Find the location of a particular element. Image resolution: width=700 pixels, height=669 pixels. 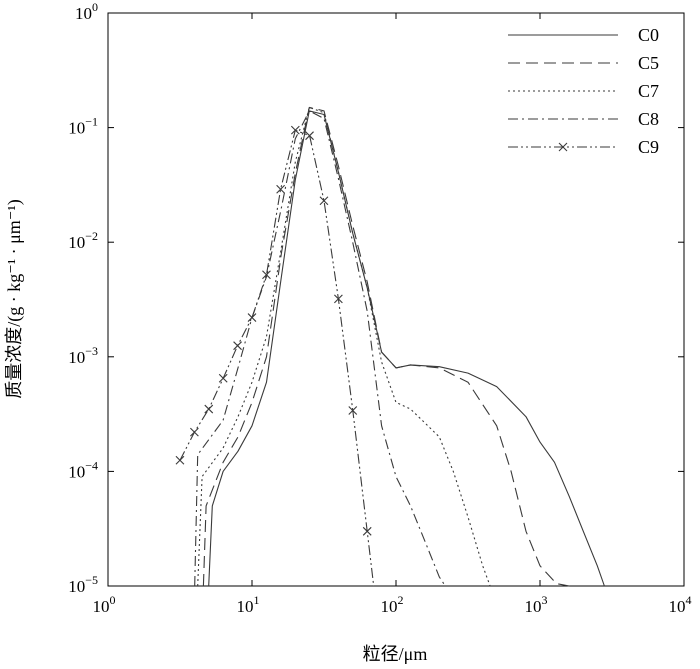

x-axis-title: 粒径/μm is located at coordinates (395, 654).